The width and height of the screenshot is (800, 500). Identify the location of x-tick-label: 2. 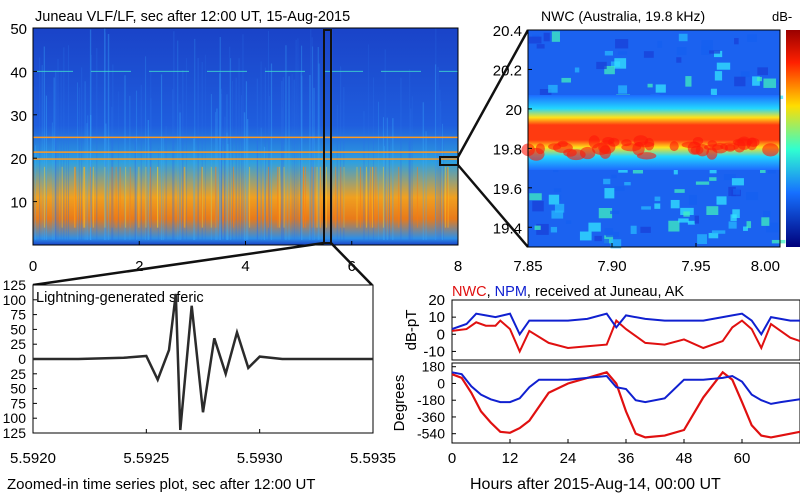
(139, 266).